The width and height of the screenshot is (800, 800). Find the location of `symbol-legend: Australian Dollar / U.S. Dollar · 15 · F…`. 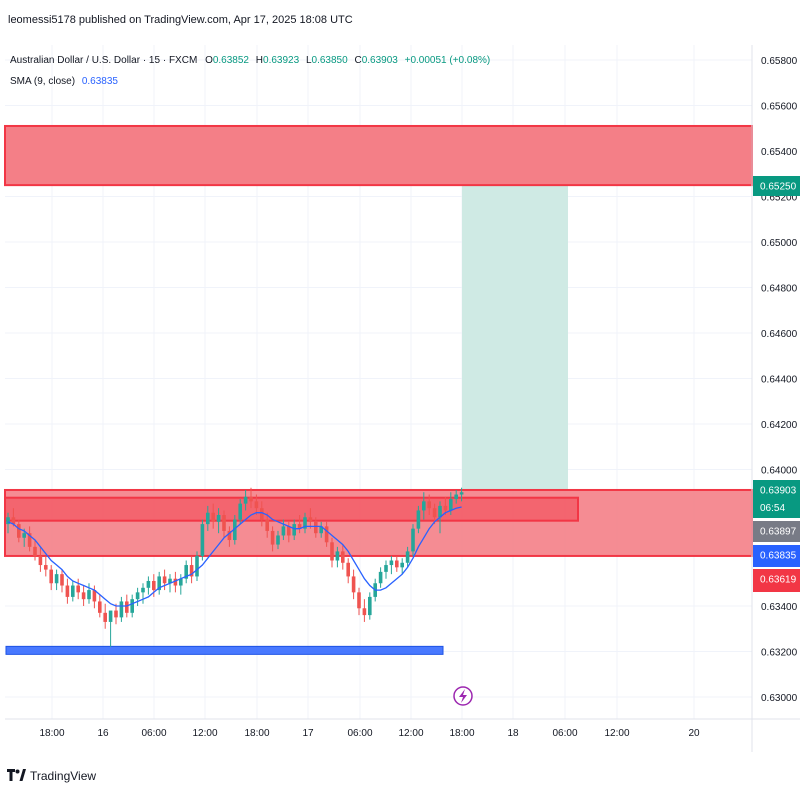

symbol-legend: Australian Dollar / U.S. Dollar · 15 · F… is located at coordinates (250, 60).